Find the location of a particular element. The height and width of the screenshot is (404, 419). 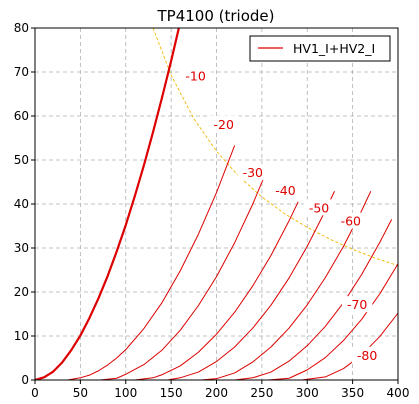

x-tick-label: 100 is located at coordinates (125, 393).